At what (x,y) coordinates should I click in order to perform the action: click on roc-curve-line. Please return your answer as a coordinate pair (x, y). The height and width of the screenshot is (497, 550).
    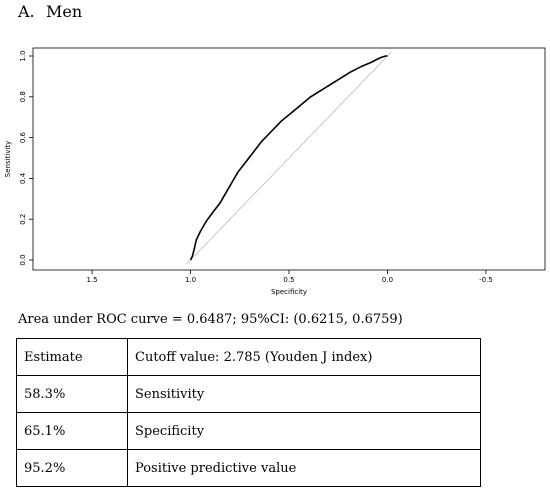
    Looking at the image, I should click on (288, 158).